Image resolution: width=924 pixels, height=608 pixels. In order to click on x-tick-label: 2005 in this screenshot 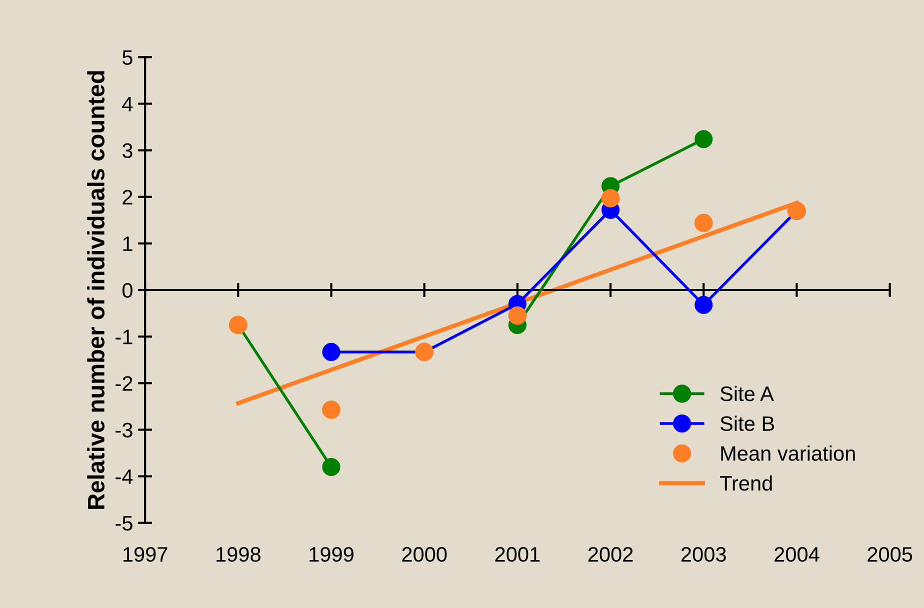, I will do `click(890, 554)`.